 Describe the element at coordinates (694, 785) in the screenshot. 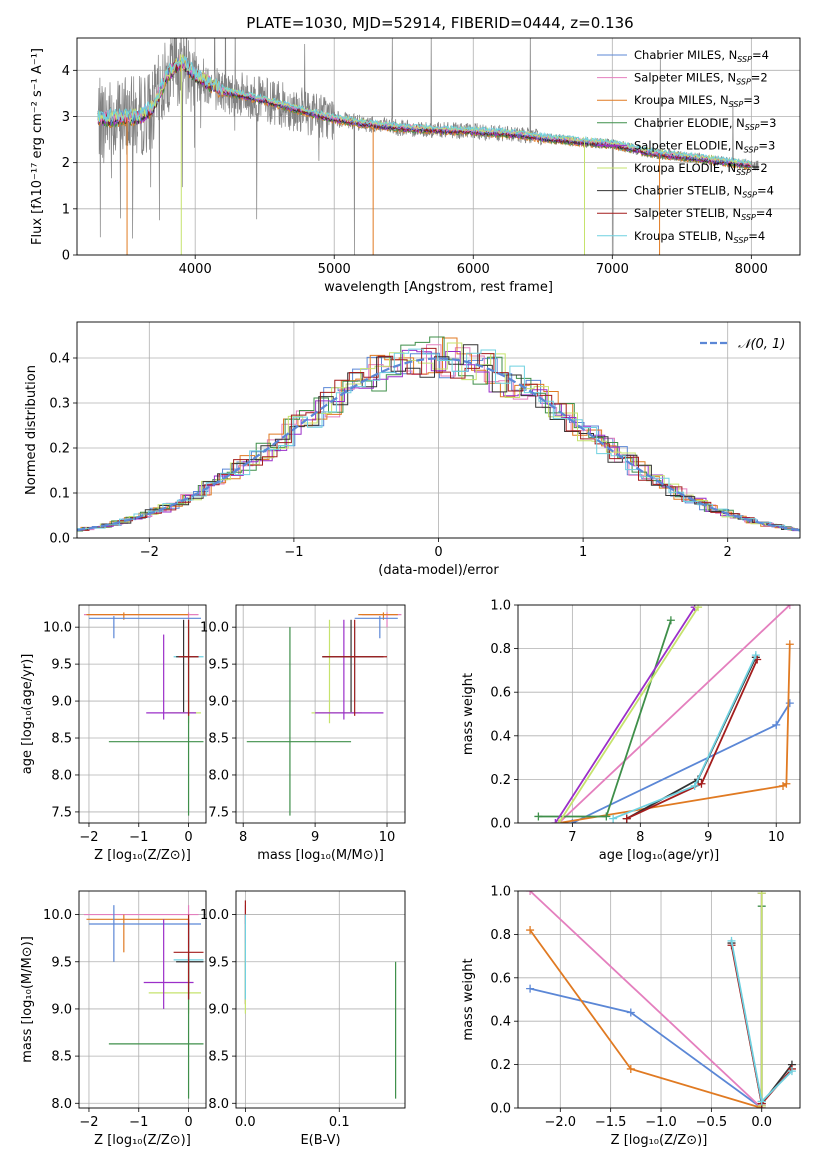

I see `weight-marker-kroupa_stelib` at that location.